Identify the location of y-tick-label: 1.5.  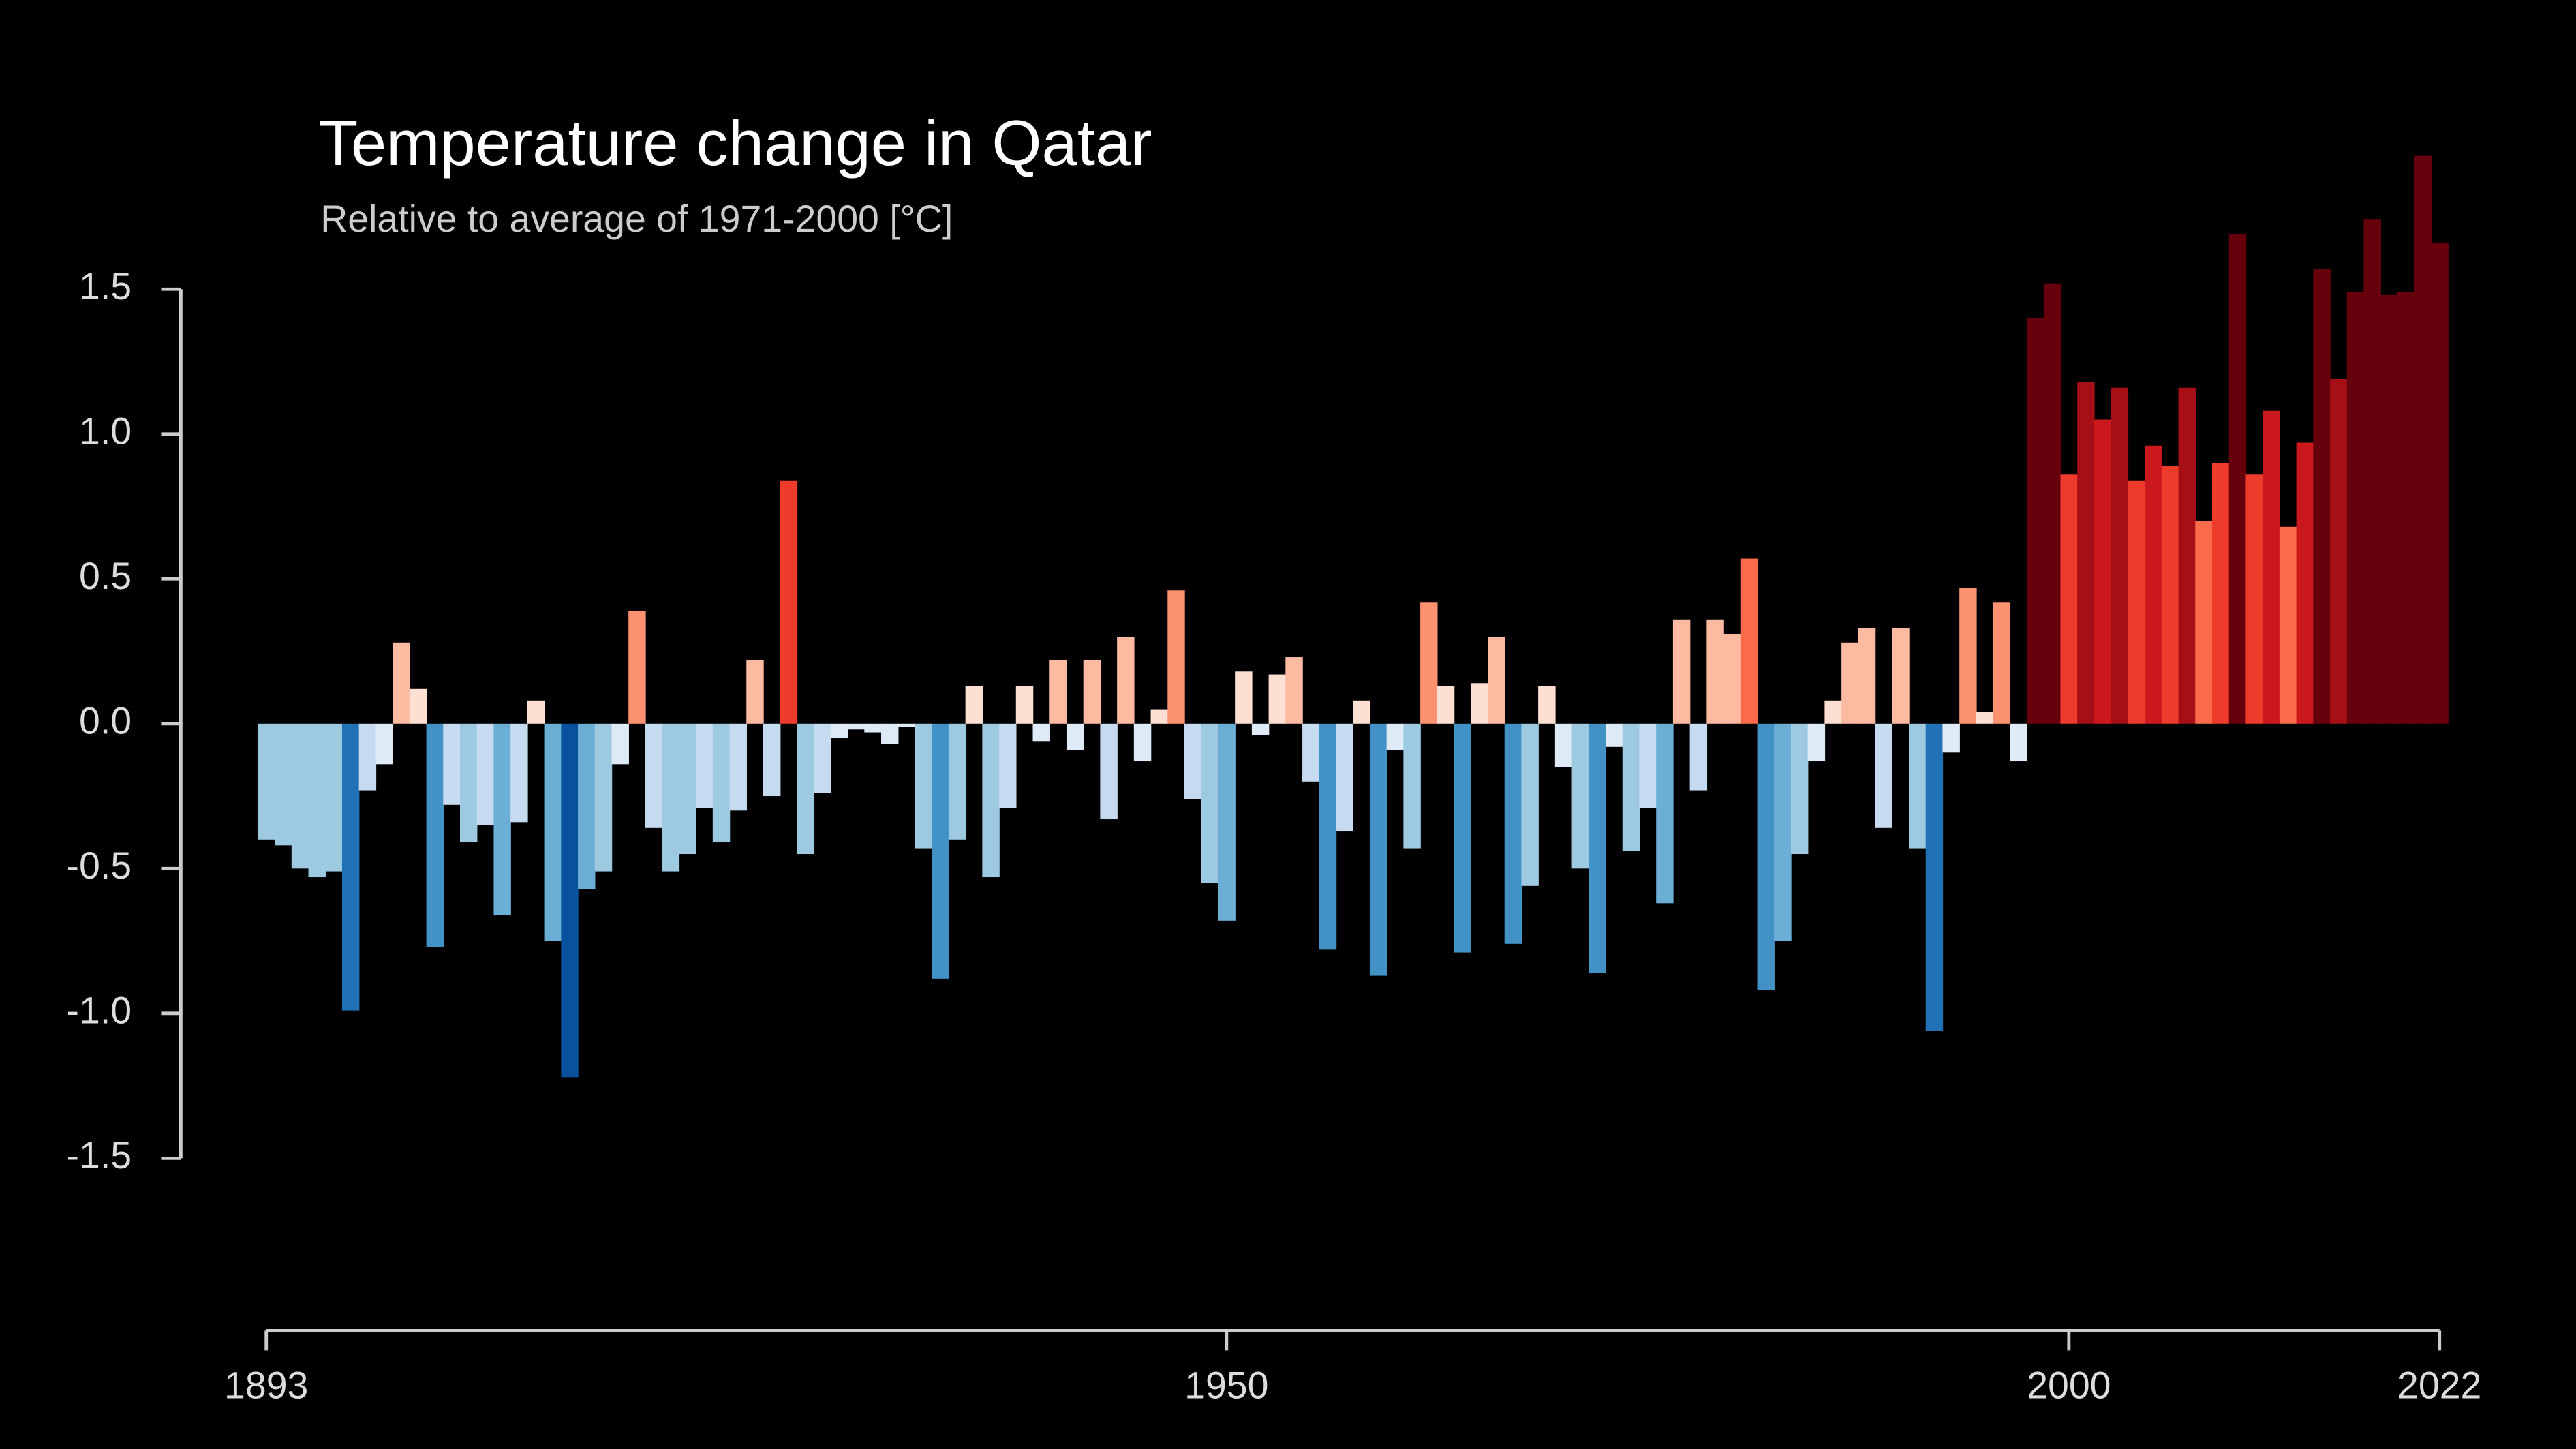
(105, 286).